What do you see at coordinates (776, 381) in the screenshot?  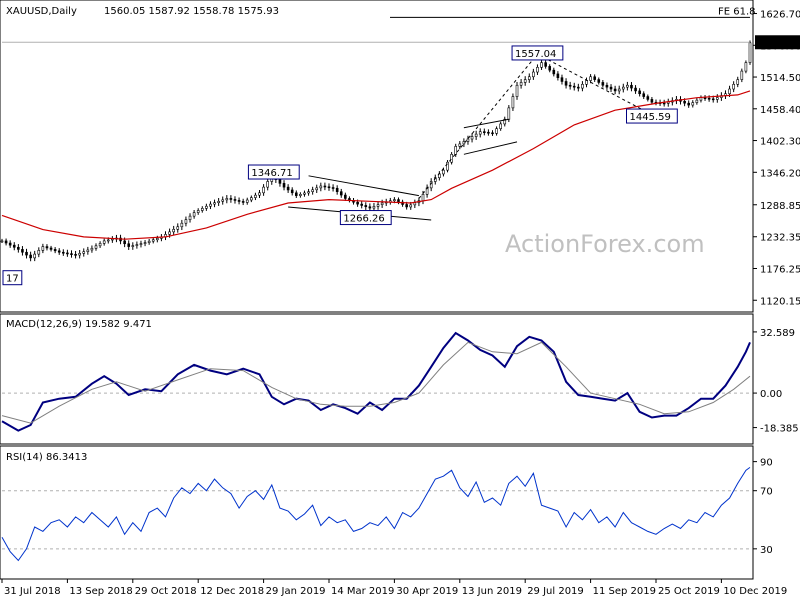 I see `macd-y-axis: 32.589 0.00 -18.385` at bounding box center [776, 381].